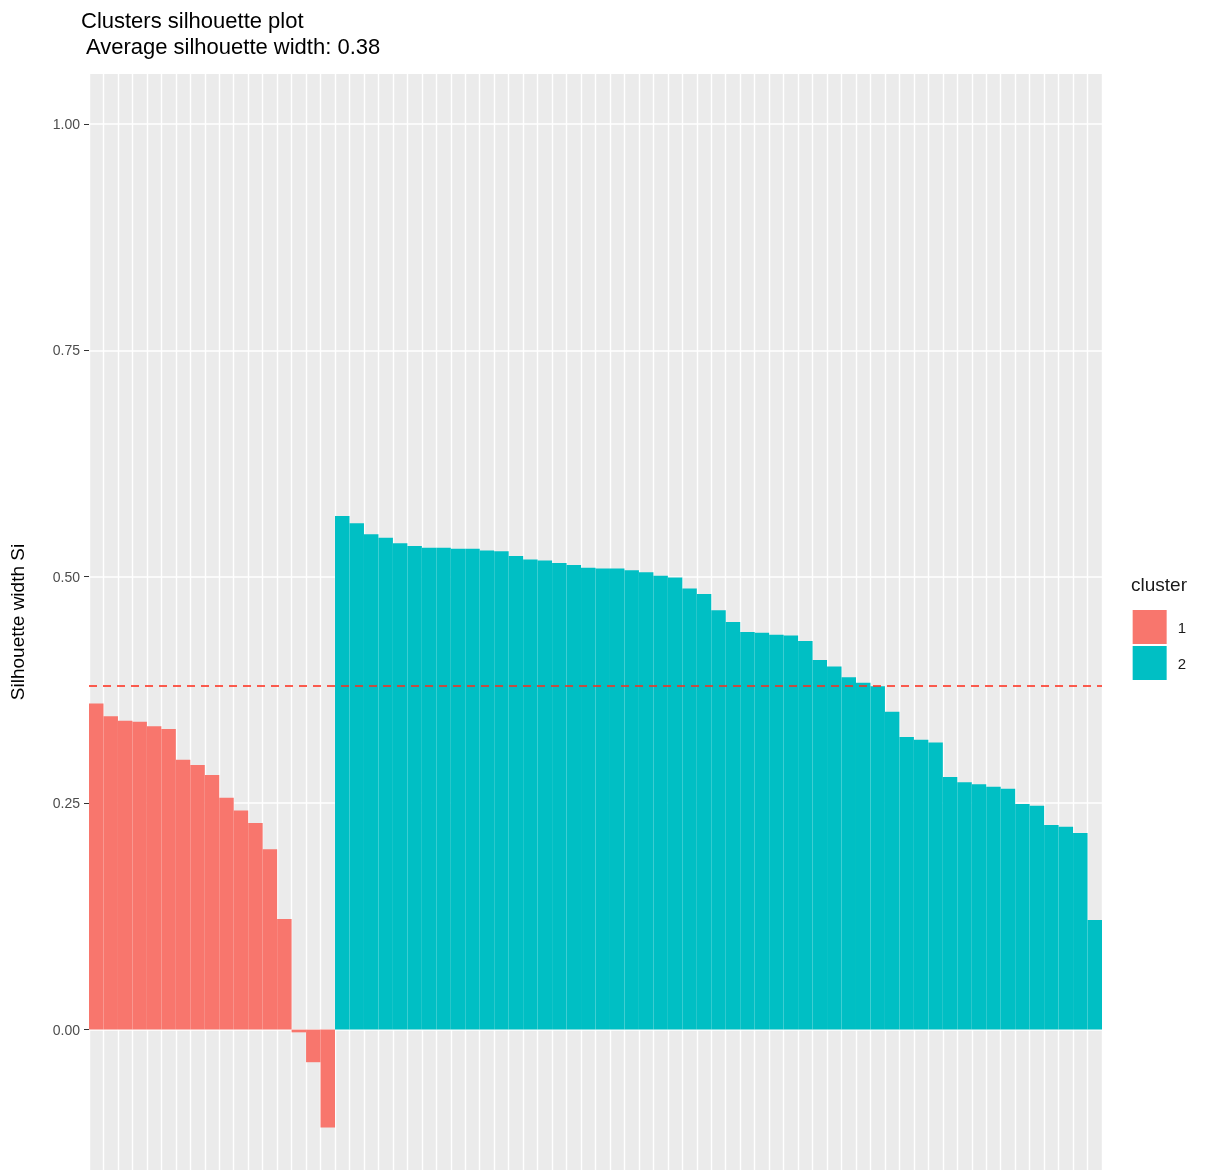 This screenshot has height=1173, width=1211. Describe the element at coordinates (66, 350) in the screenshot. I see `y-tick-label: 0.75` at that location.